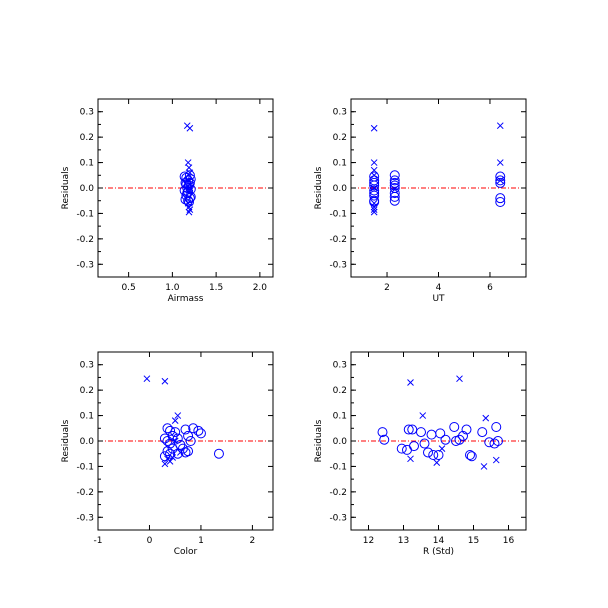  Describe the element at coordinates (438, 552) in the screenshot. I see `x-axis-label: R (Std)` at that location.